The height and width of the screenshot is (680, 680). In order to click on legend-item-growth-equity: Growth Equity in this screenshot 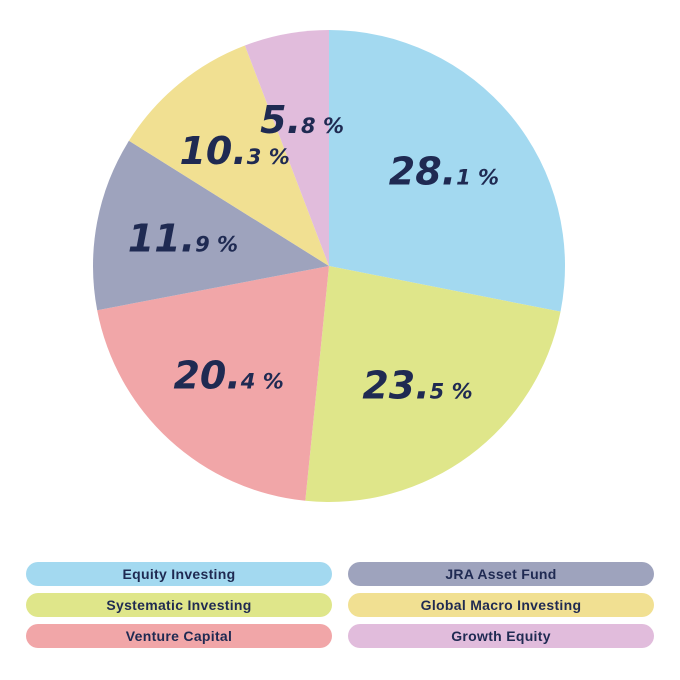, I will do `click(501, 636)`.